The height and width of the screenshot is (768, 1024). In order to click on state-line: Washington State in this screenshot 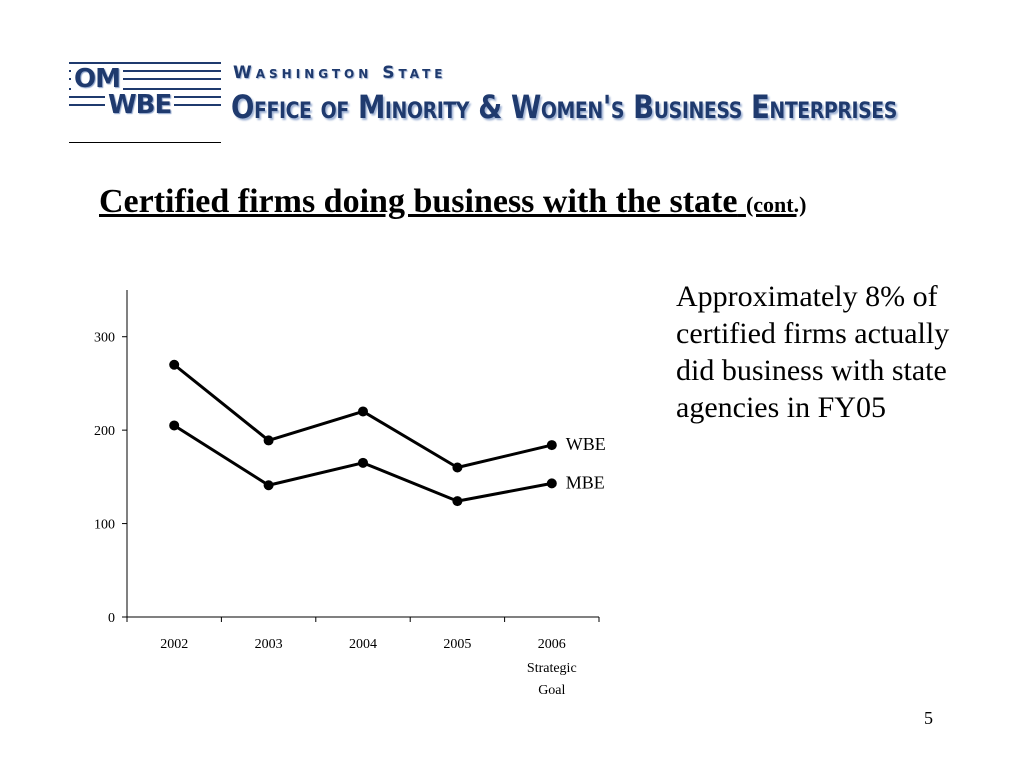, I will do `click(340, 73)`.